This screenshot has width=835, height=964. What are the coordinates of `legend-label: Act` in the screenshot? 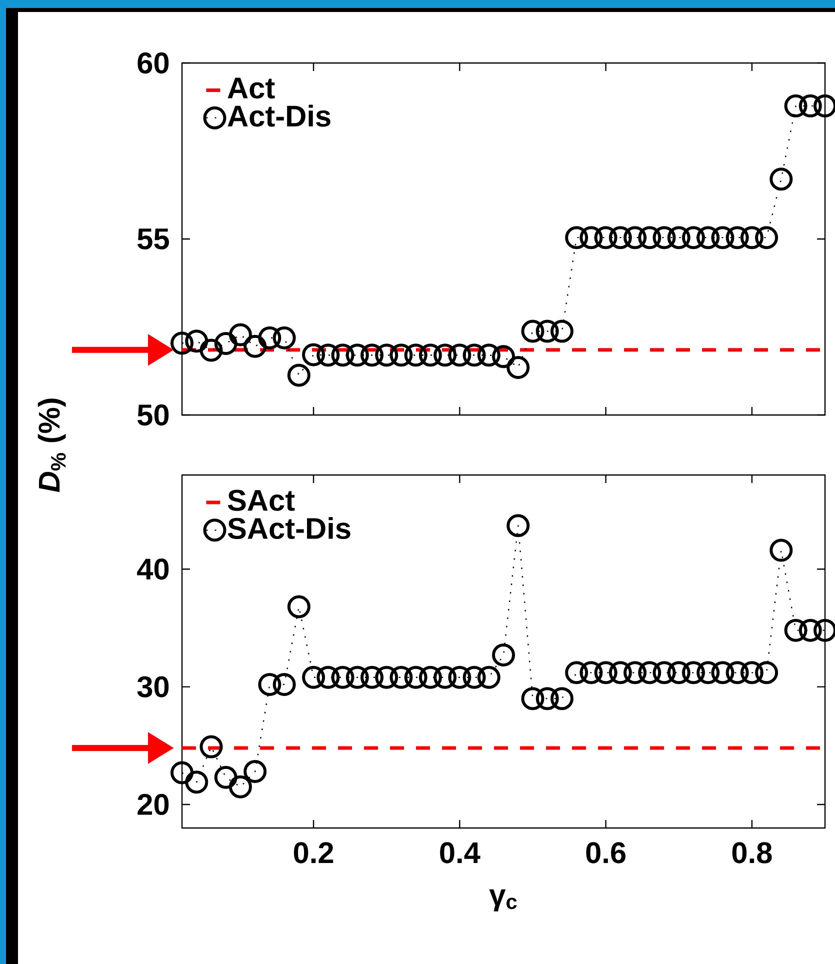 It's located at (251, 88).